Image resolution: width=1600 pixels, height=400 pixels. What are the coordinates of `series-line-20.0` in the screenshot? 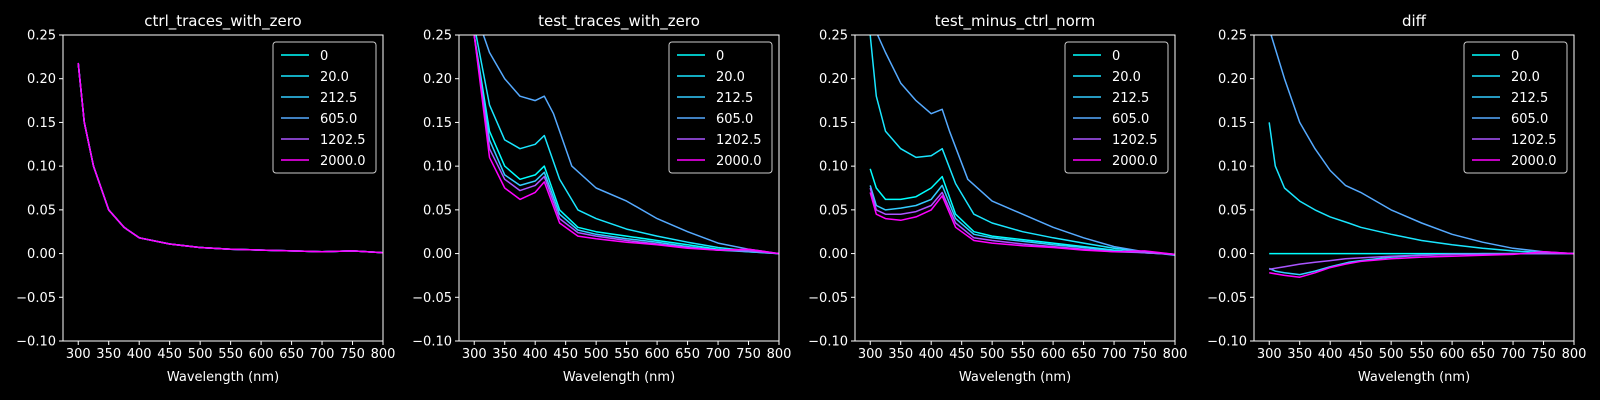 It's located at (1421, 188).